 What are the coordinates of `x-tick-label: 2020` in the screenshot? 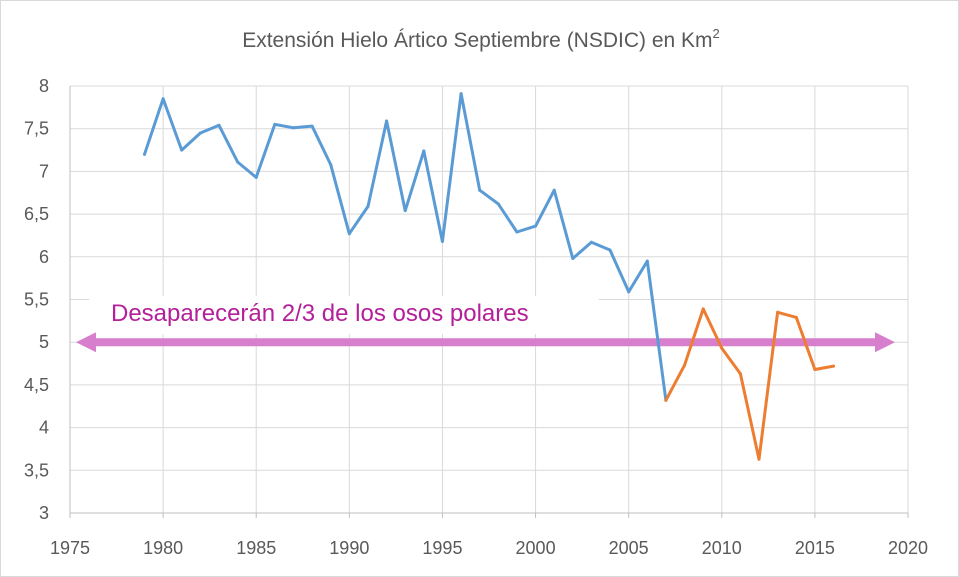 It's located at (908, 548).